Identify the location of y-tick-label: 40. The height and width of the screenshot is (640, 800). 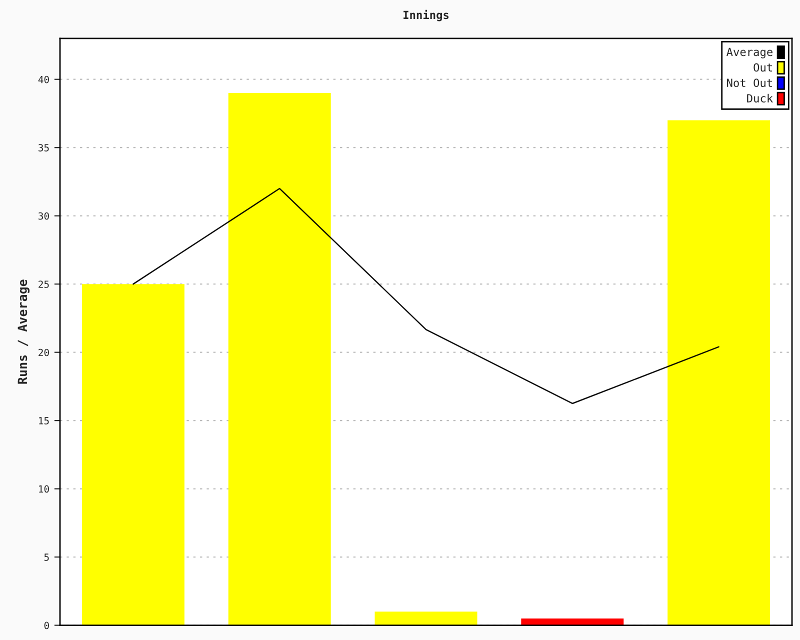
(43, 80).